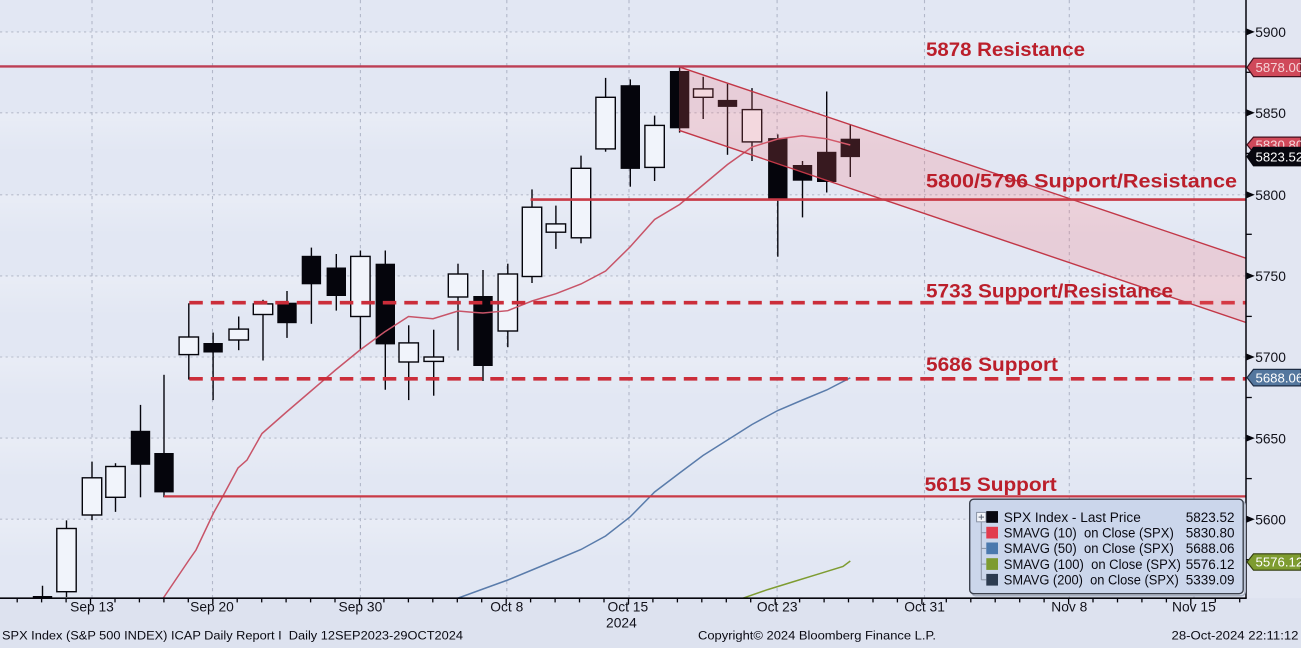  What do you see at coordinates (1005, 50) in the screenshot?
I see `svg-text: 5878 Resistance` at bounding box center [1005, 50].